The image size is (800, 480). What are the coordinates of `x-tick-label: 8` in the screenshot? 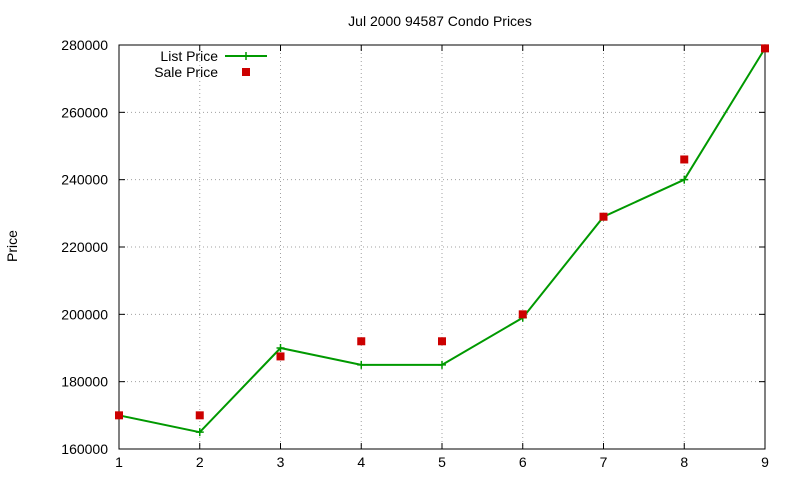 It's located at (684, 462).